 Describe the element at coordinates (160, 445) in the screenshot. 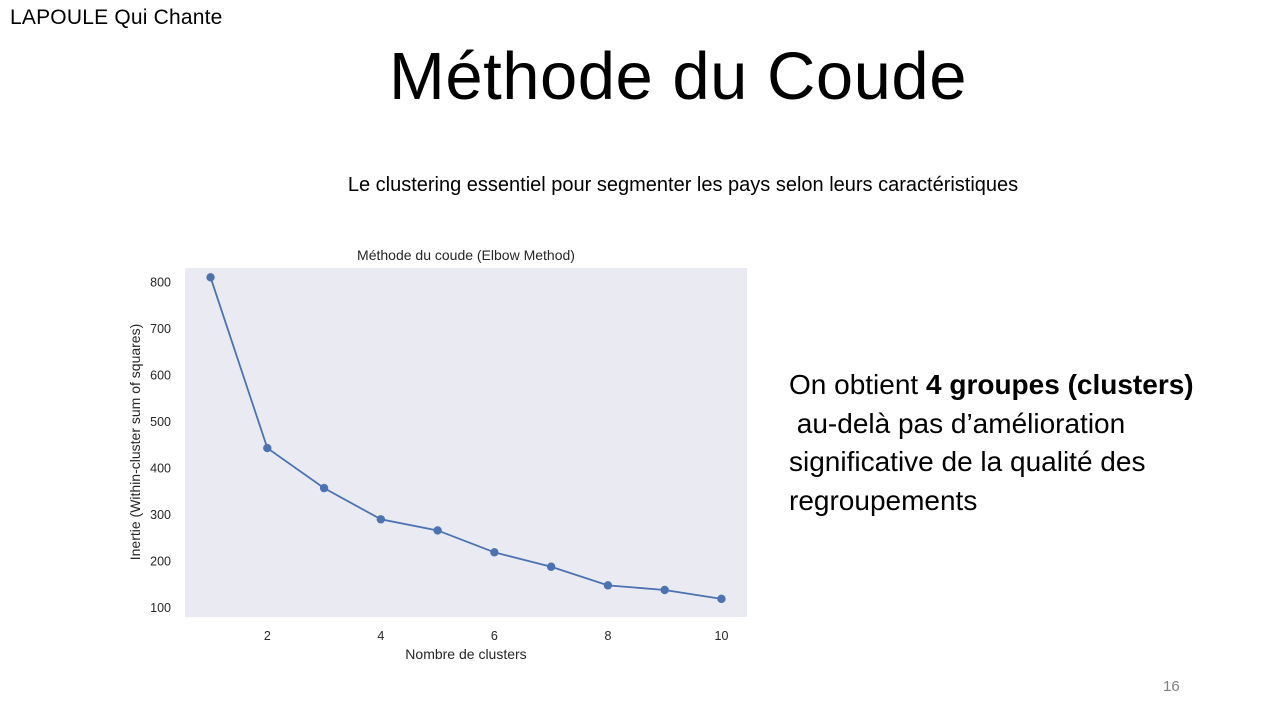

I see `y-axis-ticks: 100 200 300 400 500 600 700 800` at that location.